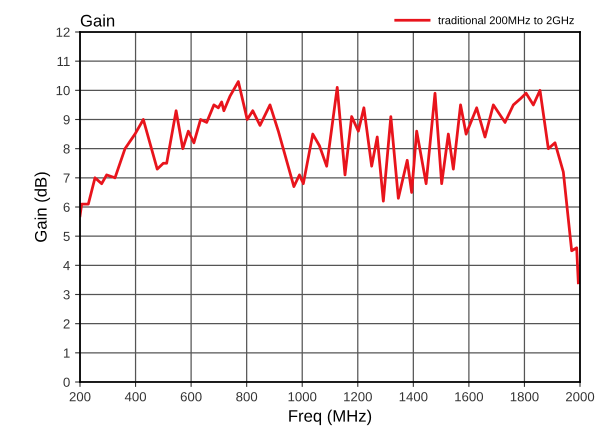  Describe the element at coordinates (358, 397) in the screenshot. I see `x-tick-label: 1200` at that location.